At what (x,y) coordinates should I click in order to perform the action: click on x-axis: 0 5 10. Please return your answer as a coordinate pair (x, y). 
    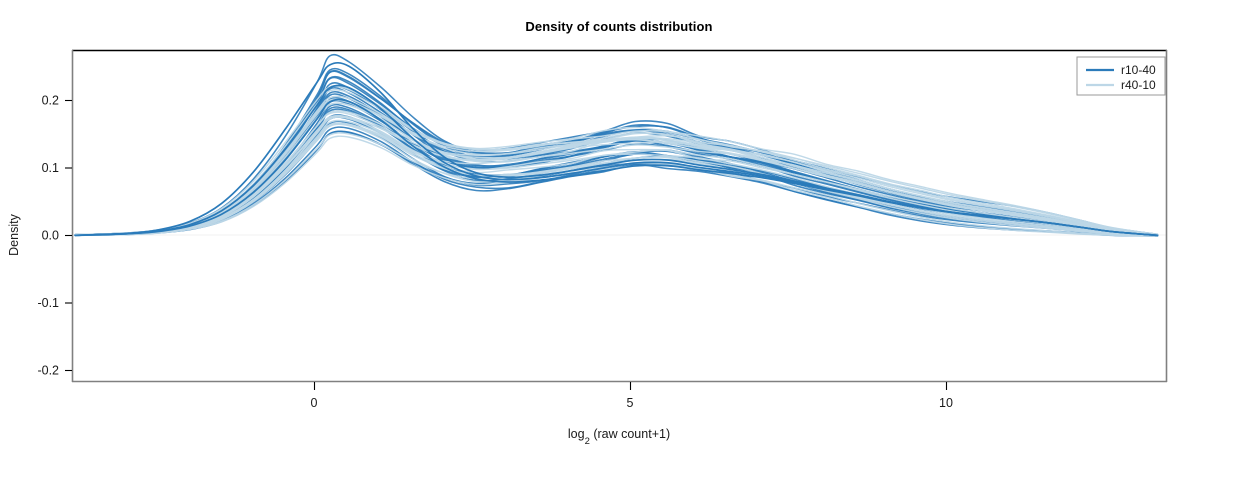
    Looking at the image, I should click on (632, 396).